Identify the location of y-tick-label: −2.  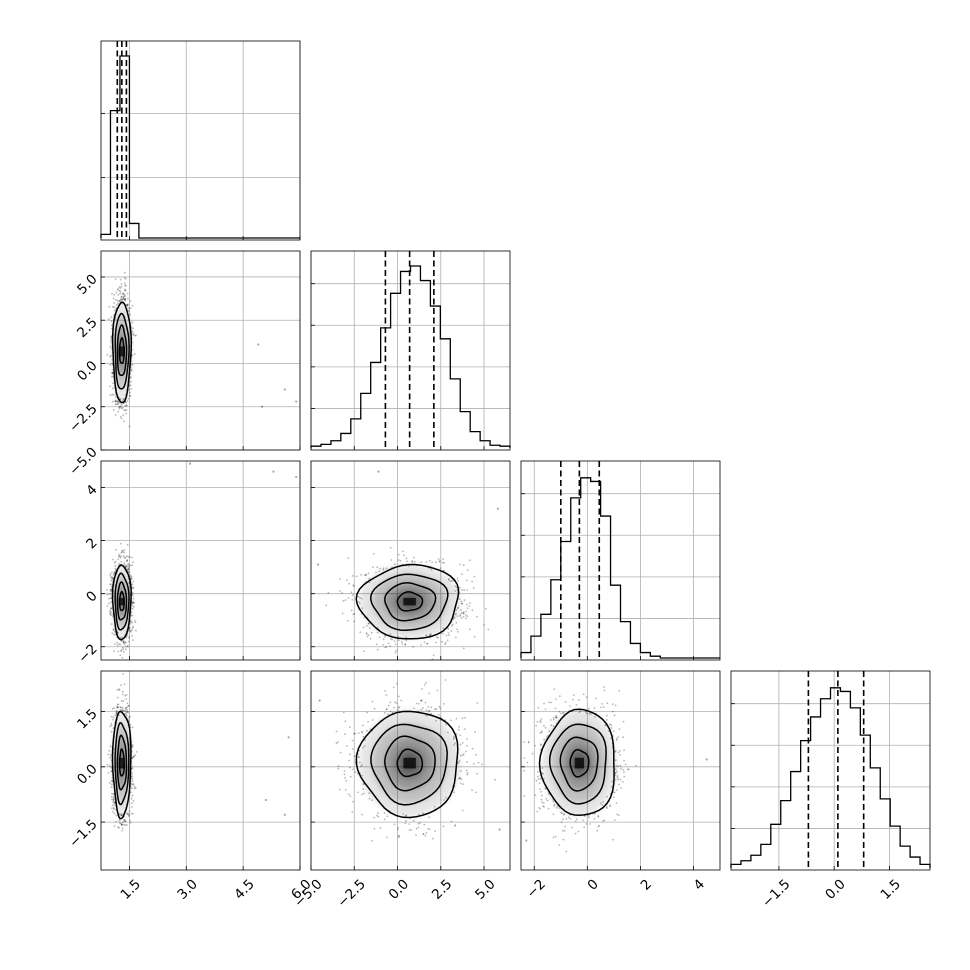
(87, 653).